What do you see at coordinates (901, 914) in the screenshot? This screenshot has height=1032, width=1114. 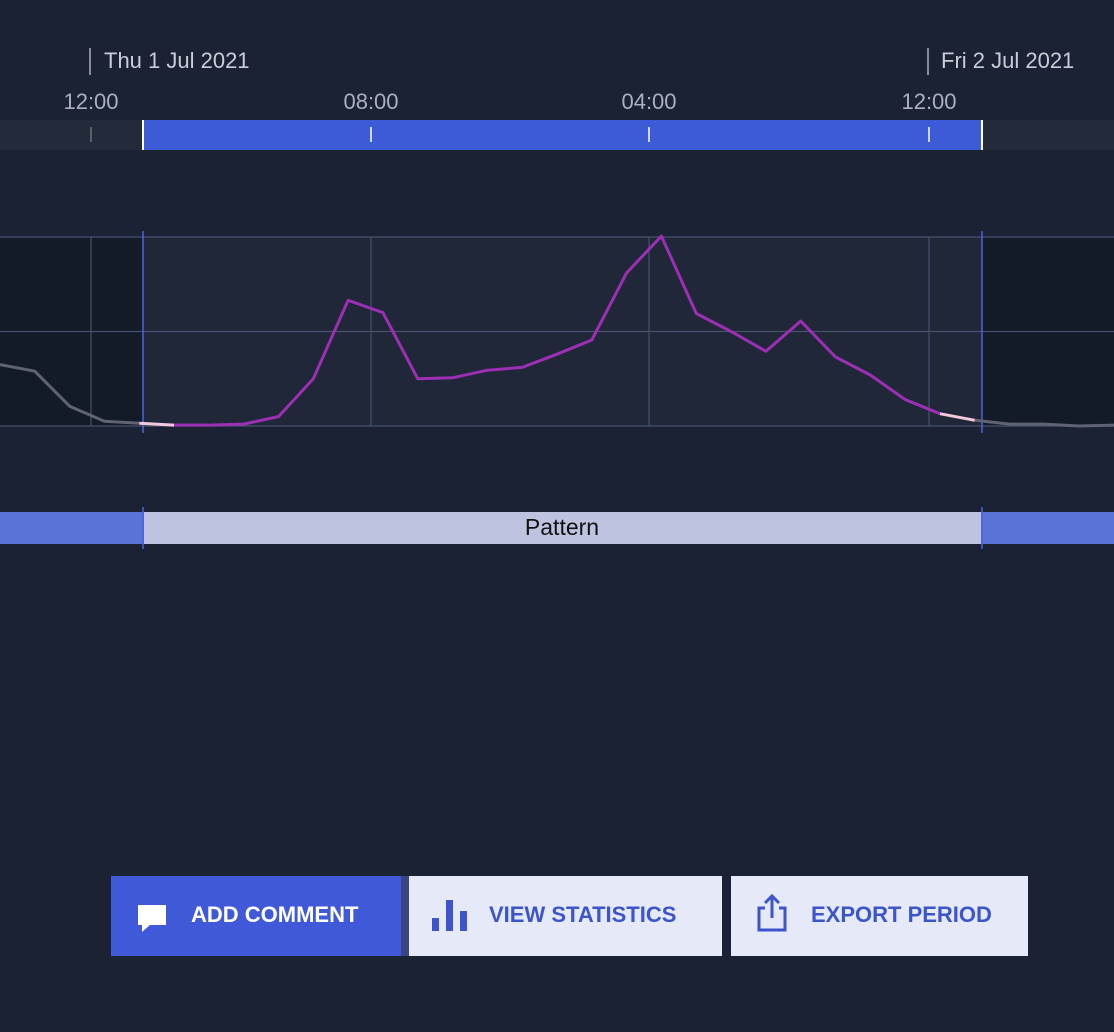 I see `button-label: EXPORT PERIOD` at bounding box center [901, 914].